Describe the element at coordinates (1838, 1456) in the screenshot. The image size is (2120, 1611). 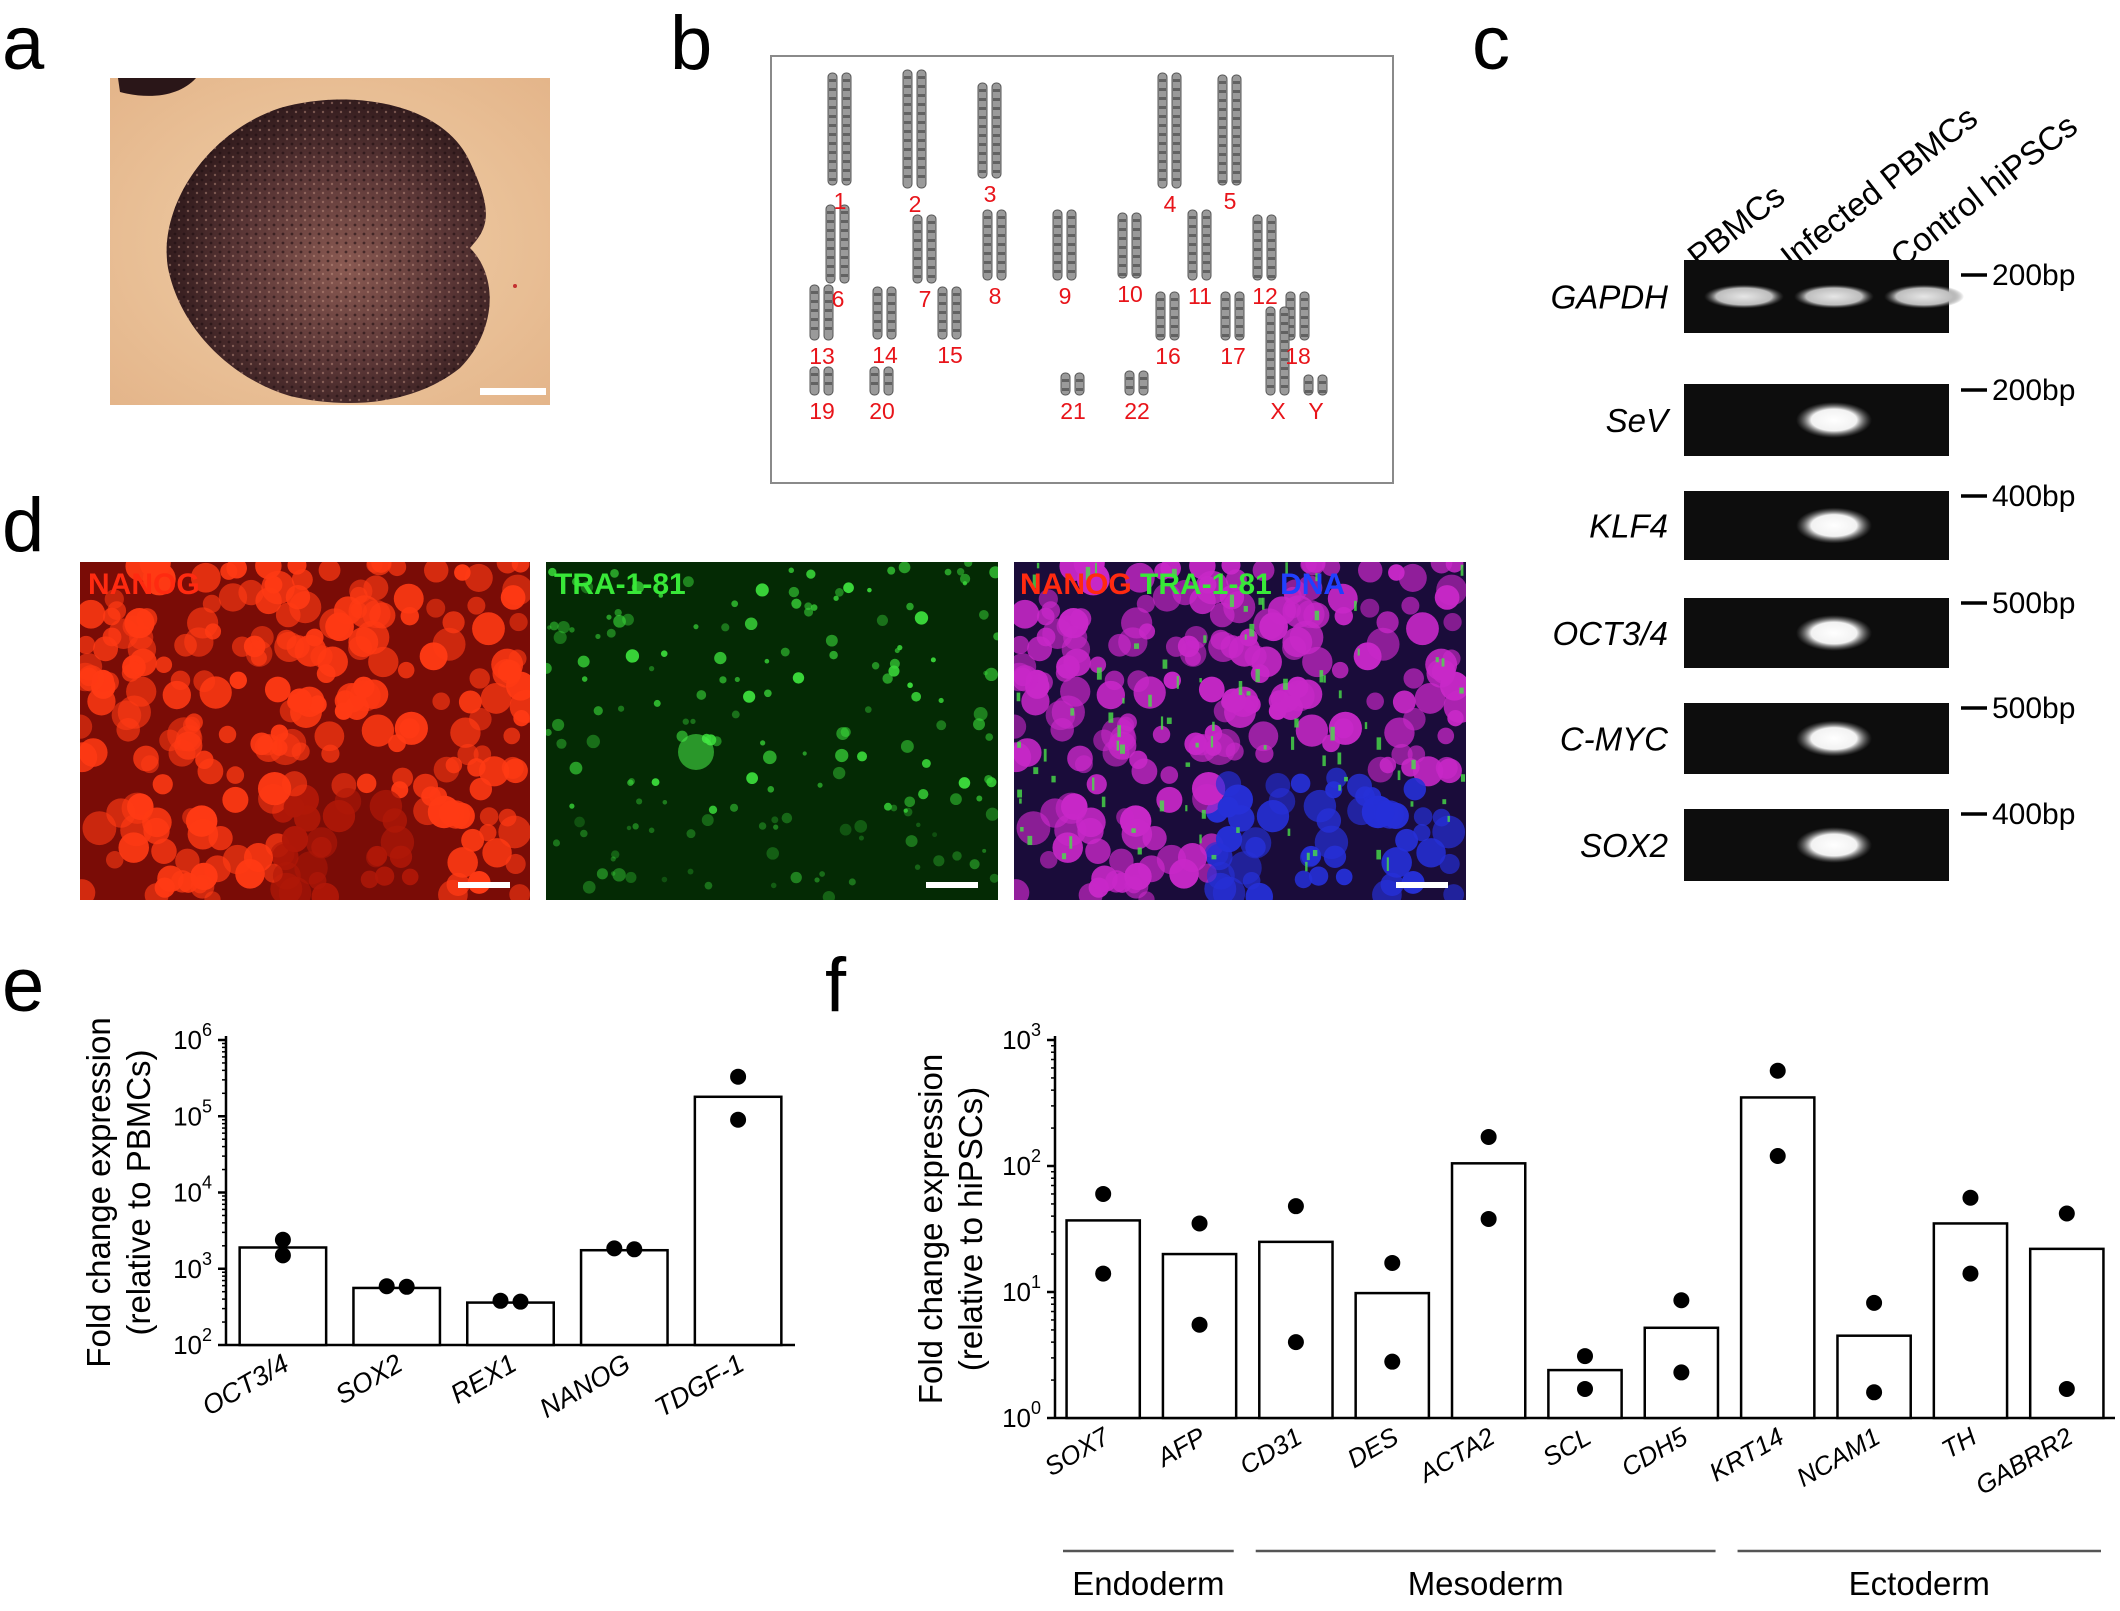
I see `category-label: NCAM1` at that location.